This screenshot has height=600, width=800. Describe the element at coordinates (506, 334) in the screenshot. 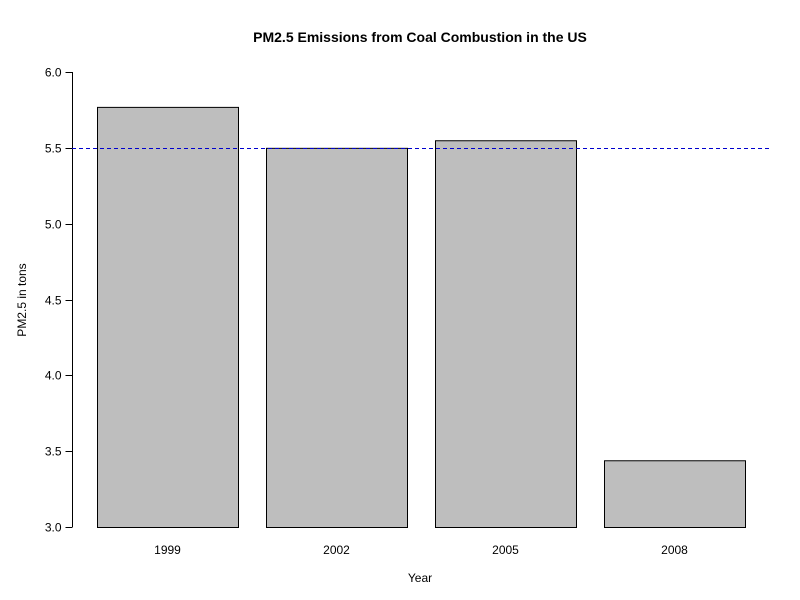

I see `bar-2005` at that location.